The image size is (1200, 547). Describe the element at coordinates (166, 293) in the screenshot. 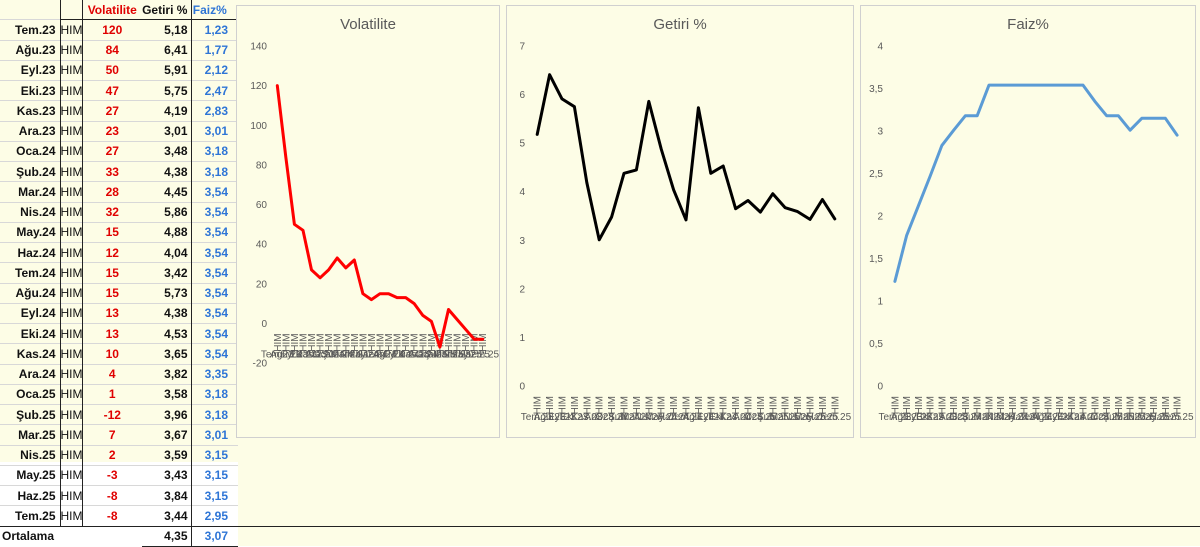

I see `row-getiri: 5,73` at that location.